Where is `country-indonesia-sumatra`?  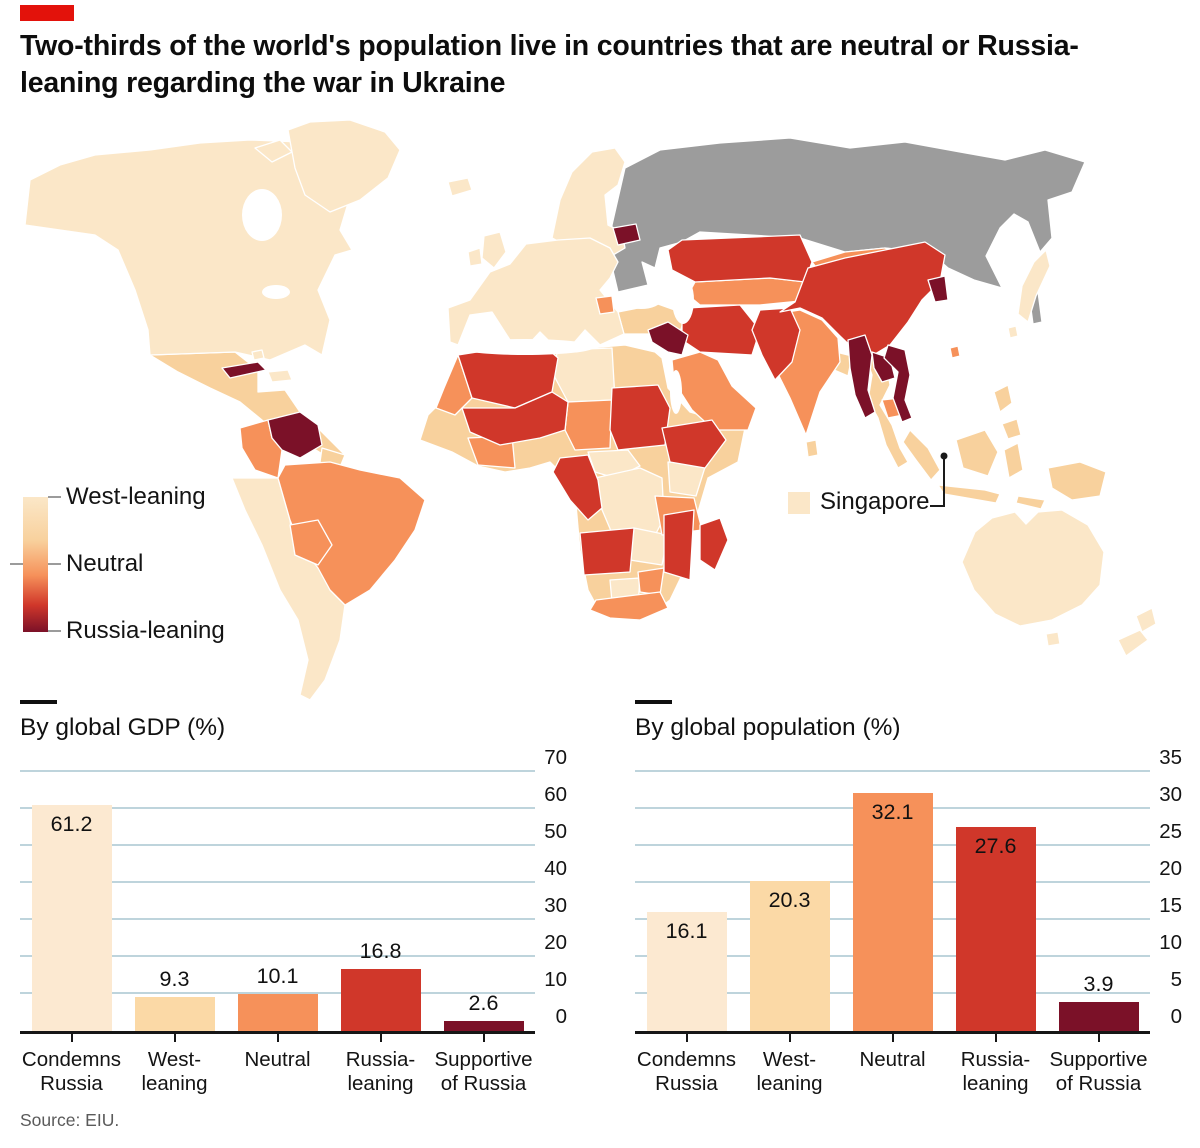 country-indonesia-sumatra is located at coordinates (921, 455).